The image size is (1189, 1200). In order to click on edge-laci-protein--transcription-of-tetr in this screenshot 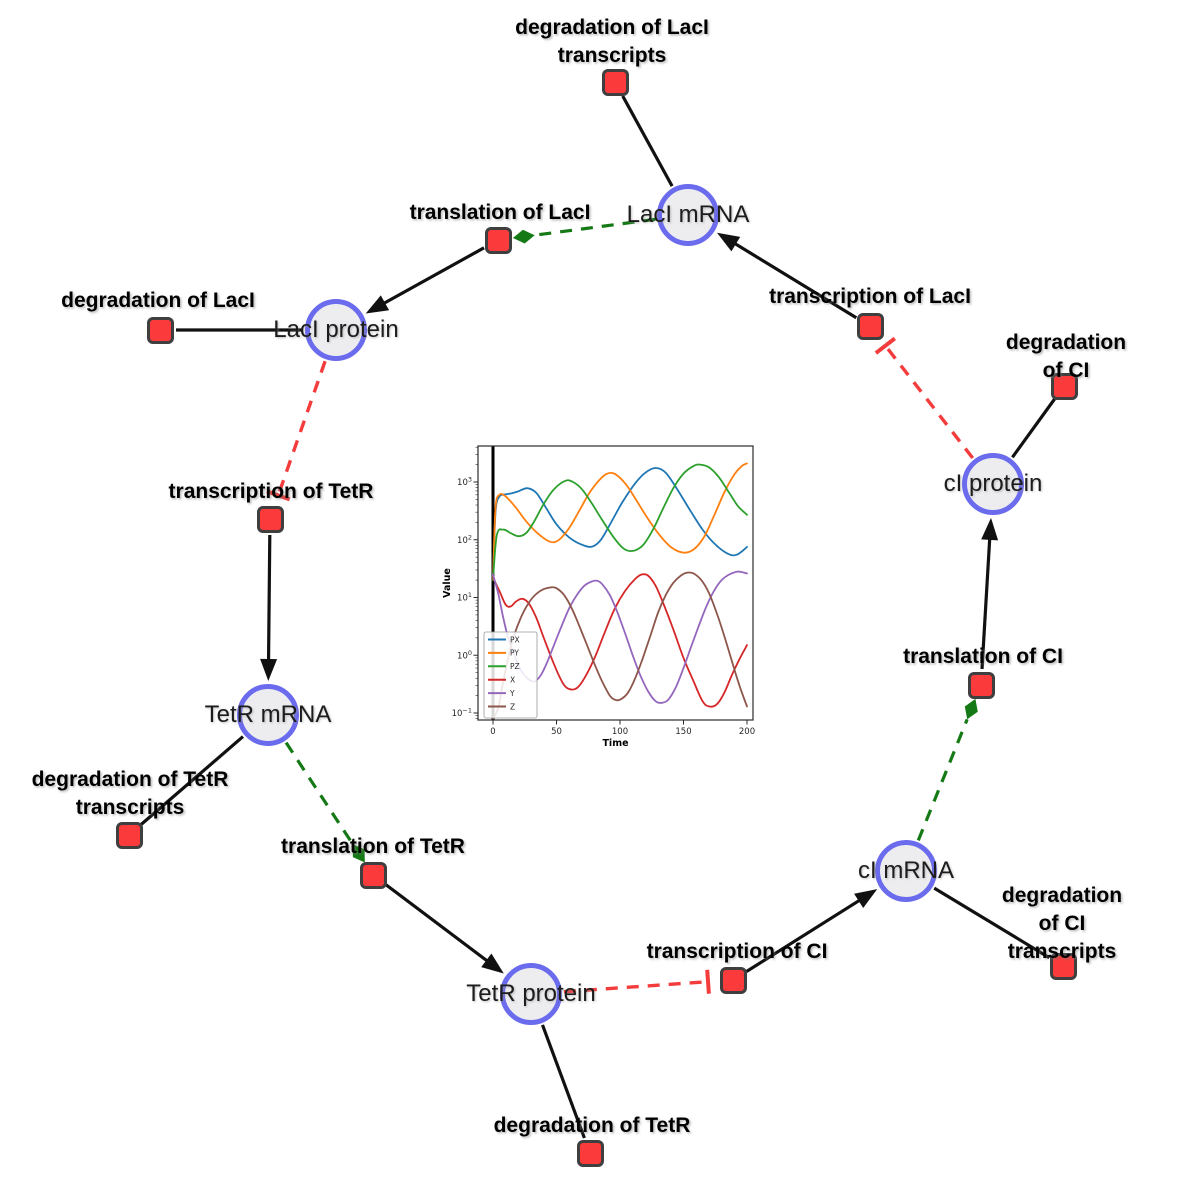, I will do `click(296, 431)`.